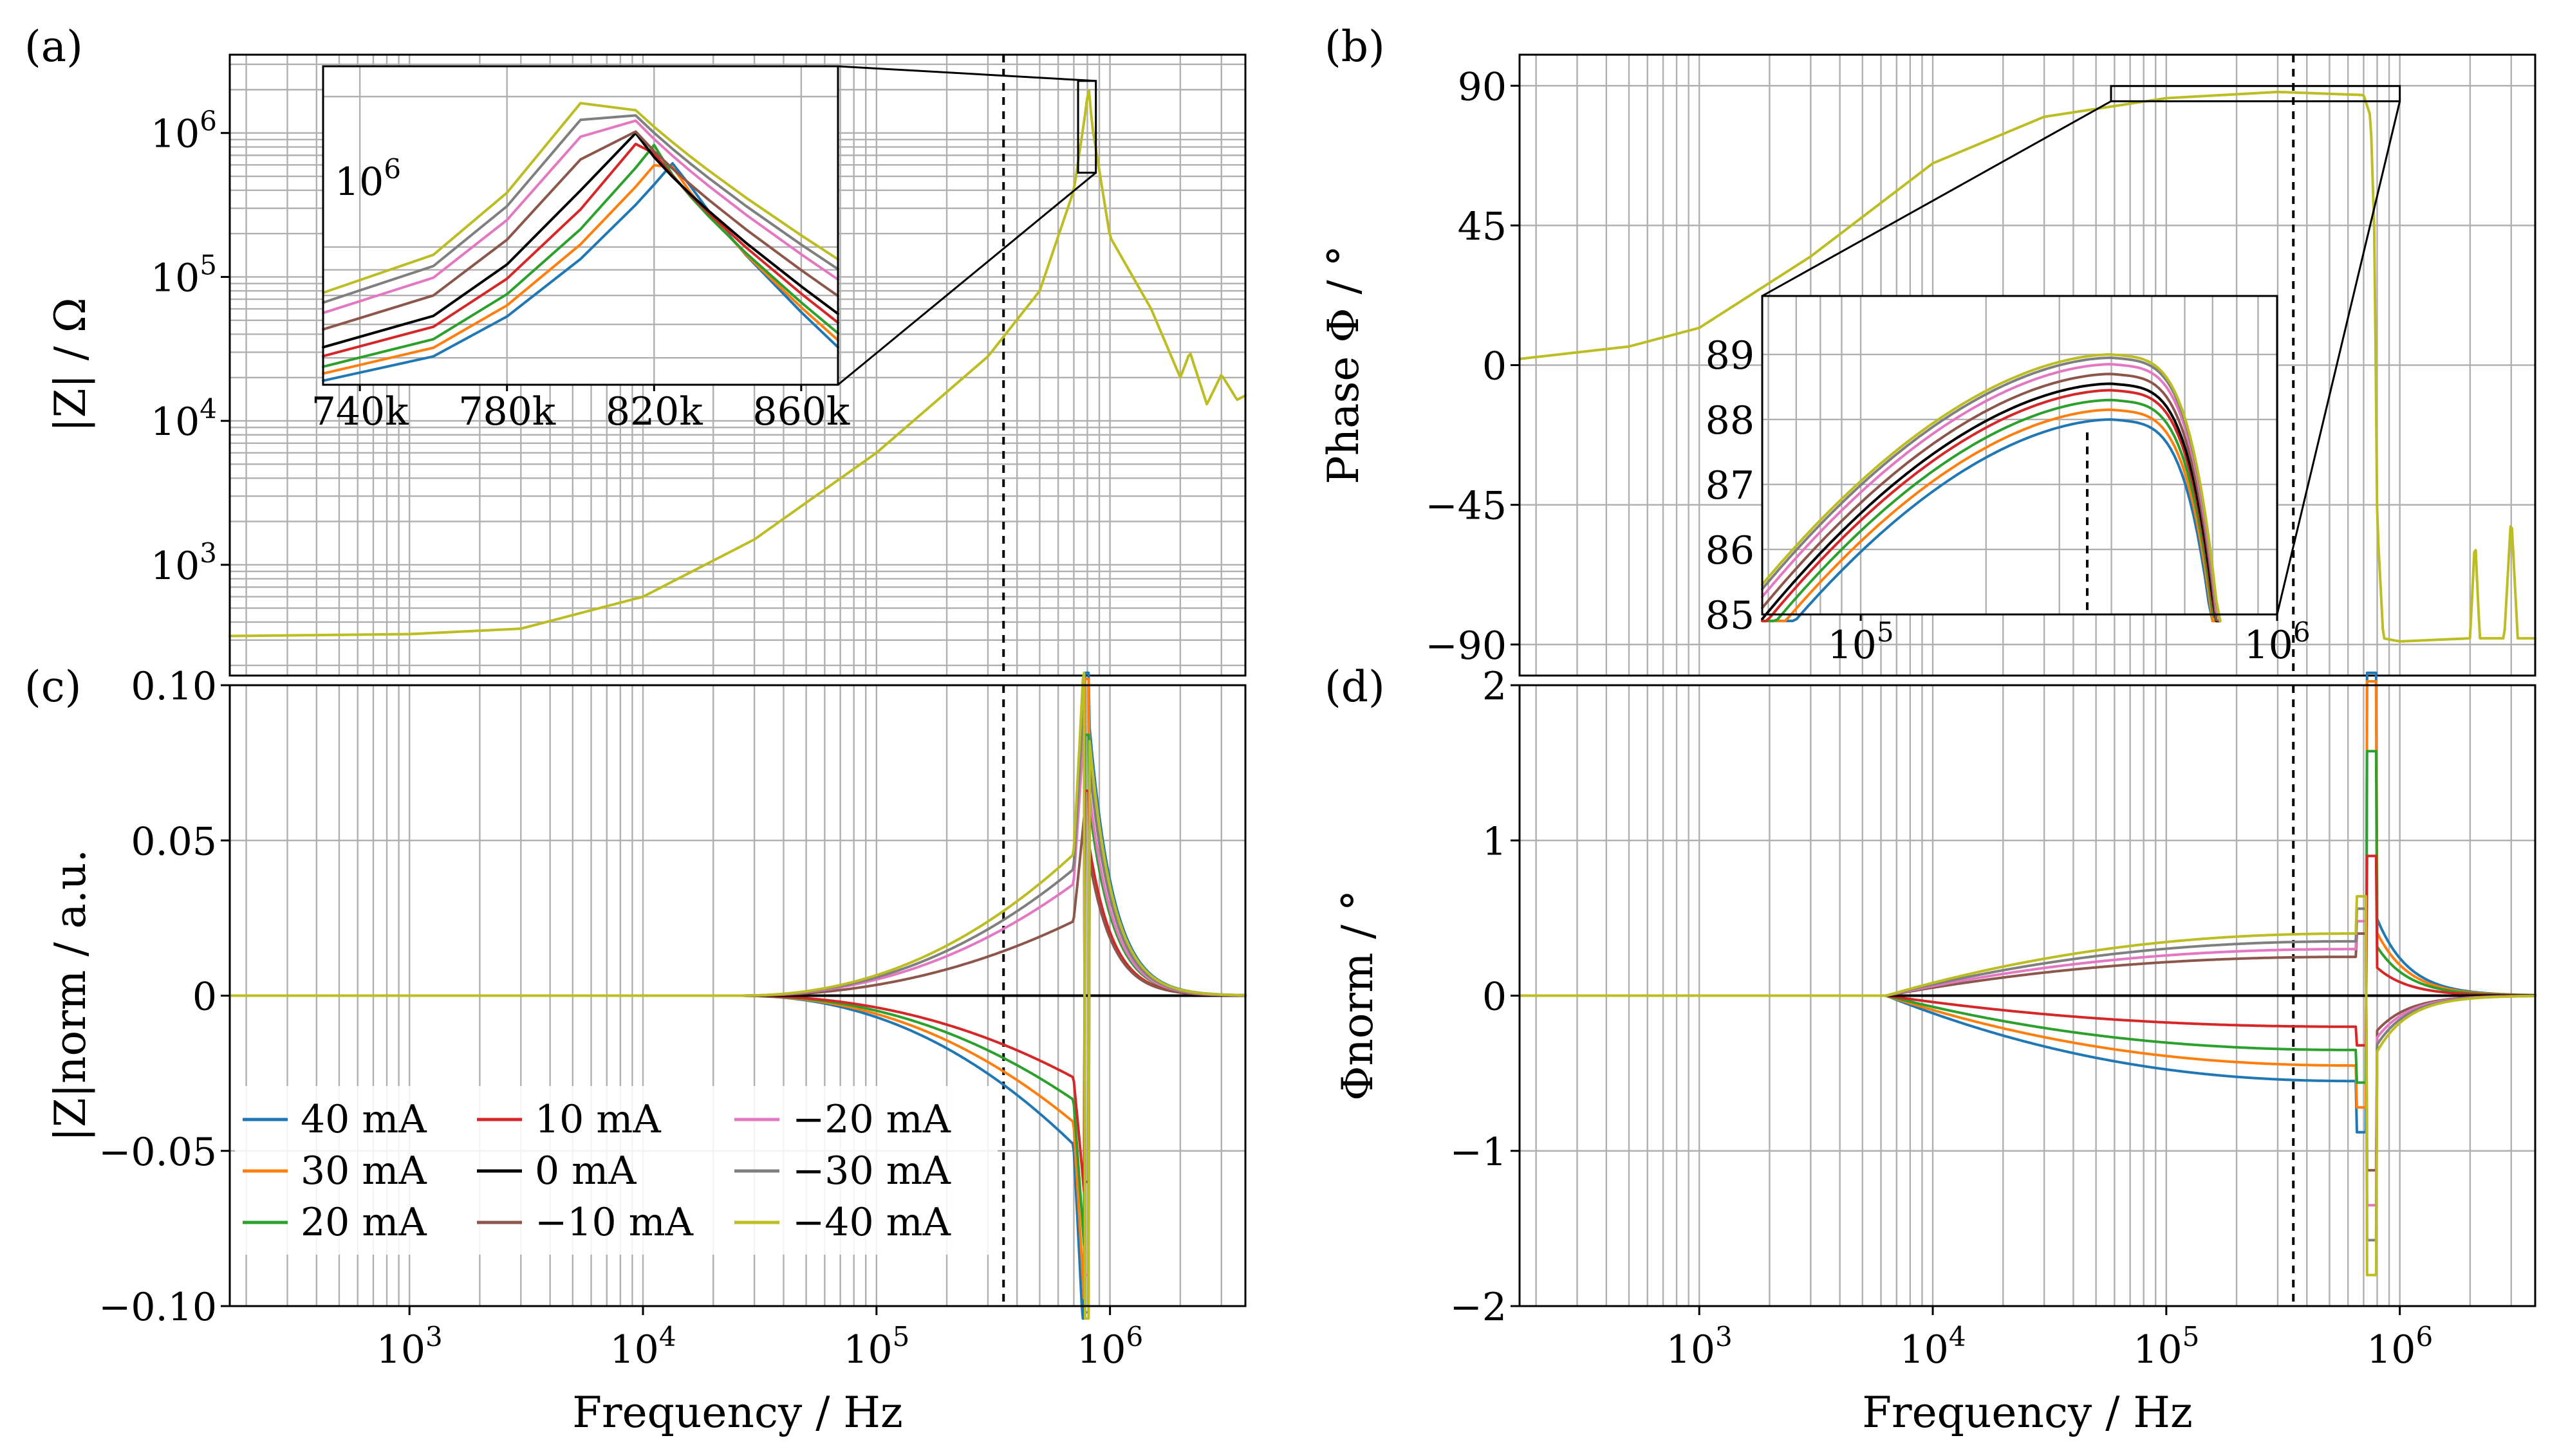  Describe the element at coordinates (507, 412) in the screenshot. I see `panel-a-inset-xtick-label: 780k` at that location.